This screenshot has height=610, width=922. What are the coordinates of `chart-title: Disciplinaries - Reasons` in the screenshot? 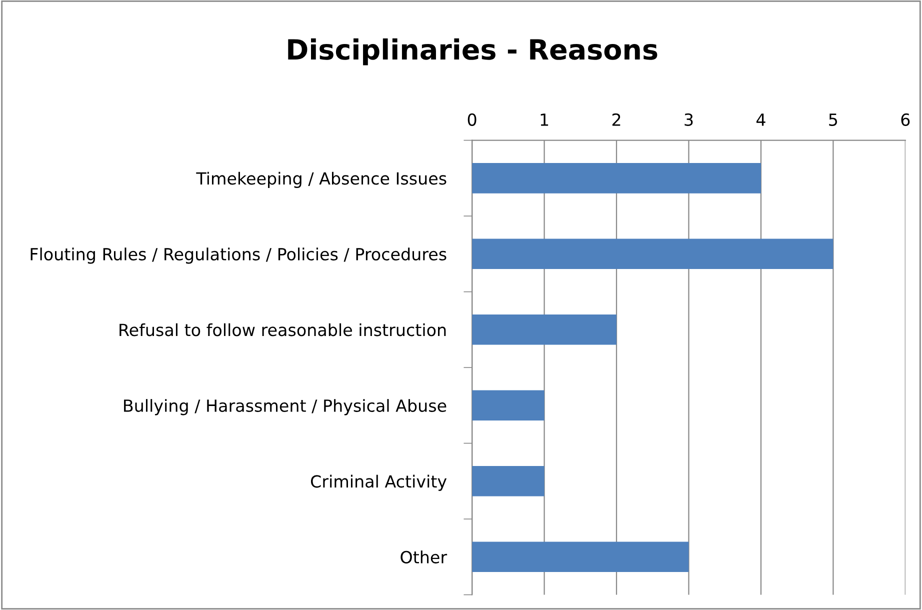 It's located at (473, 52).